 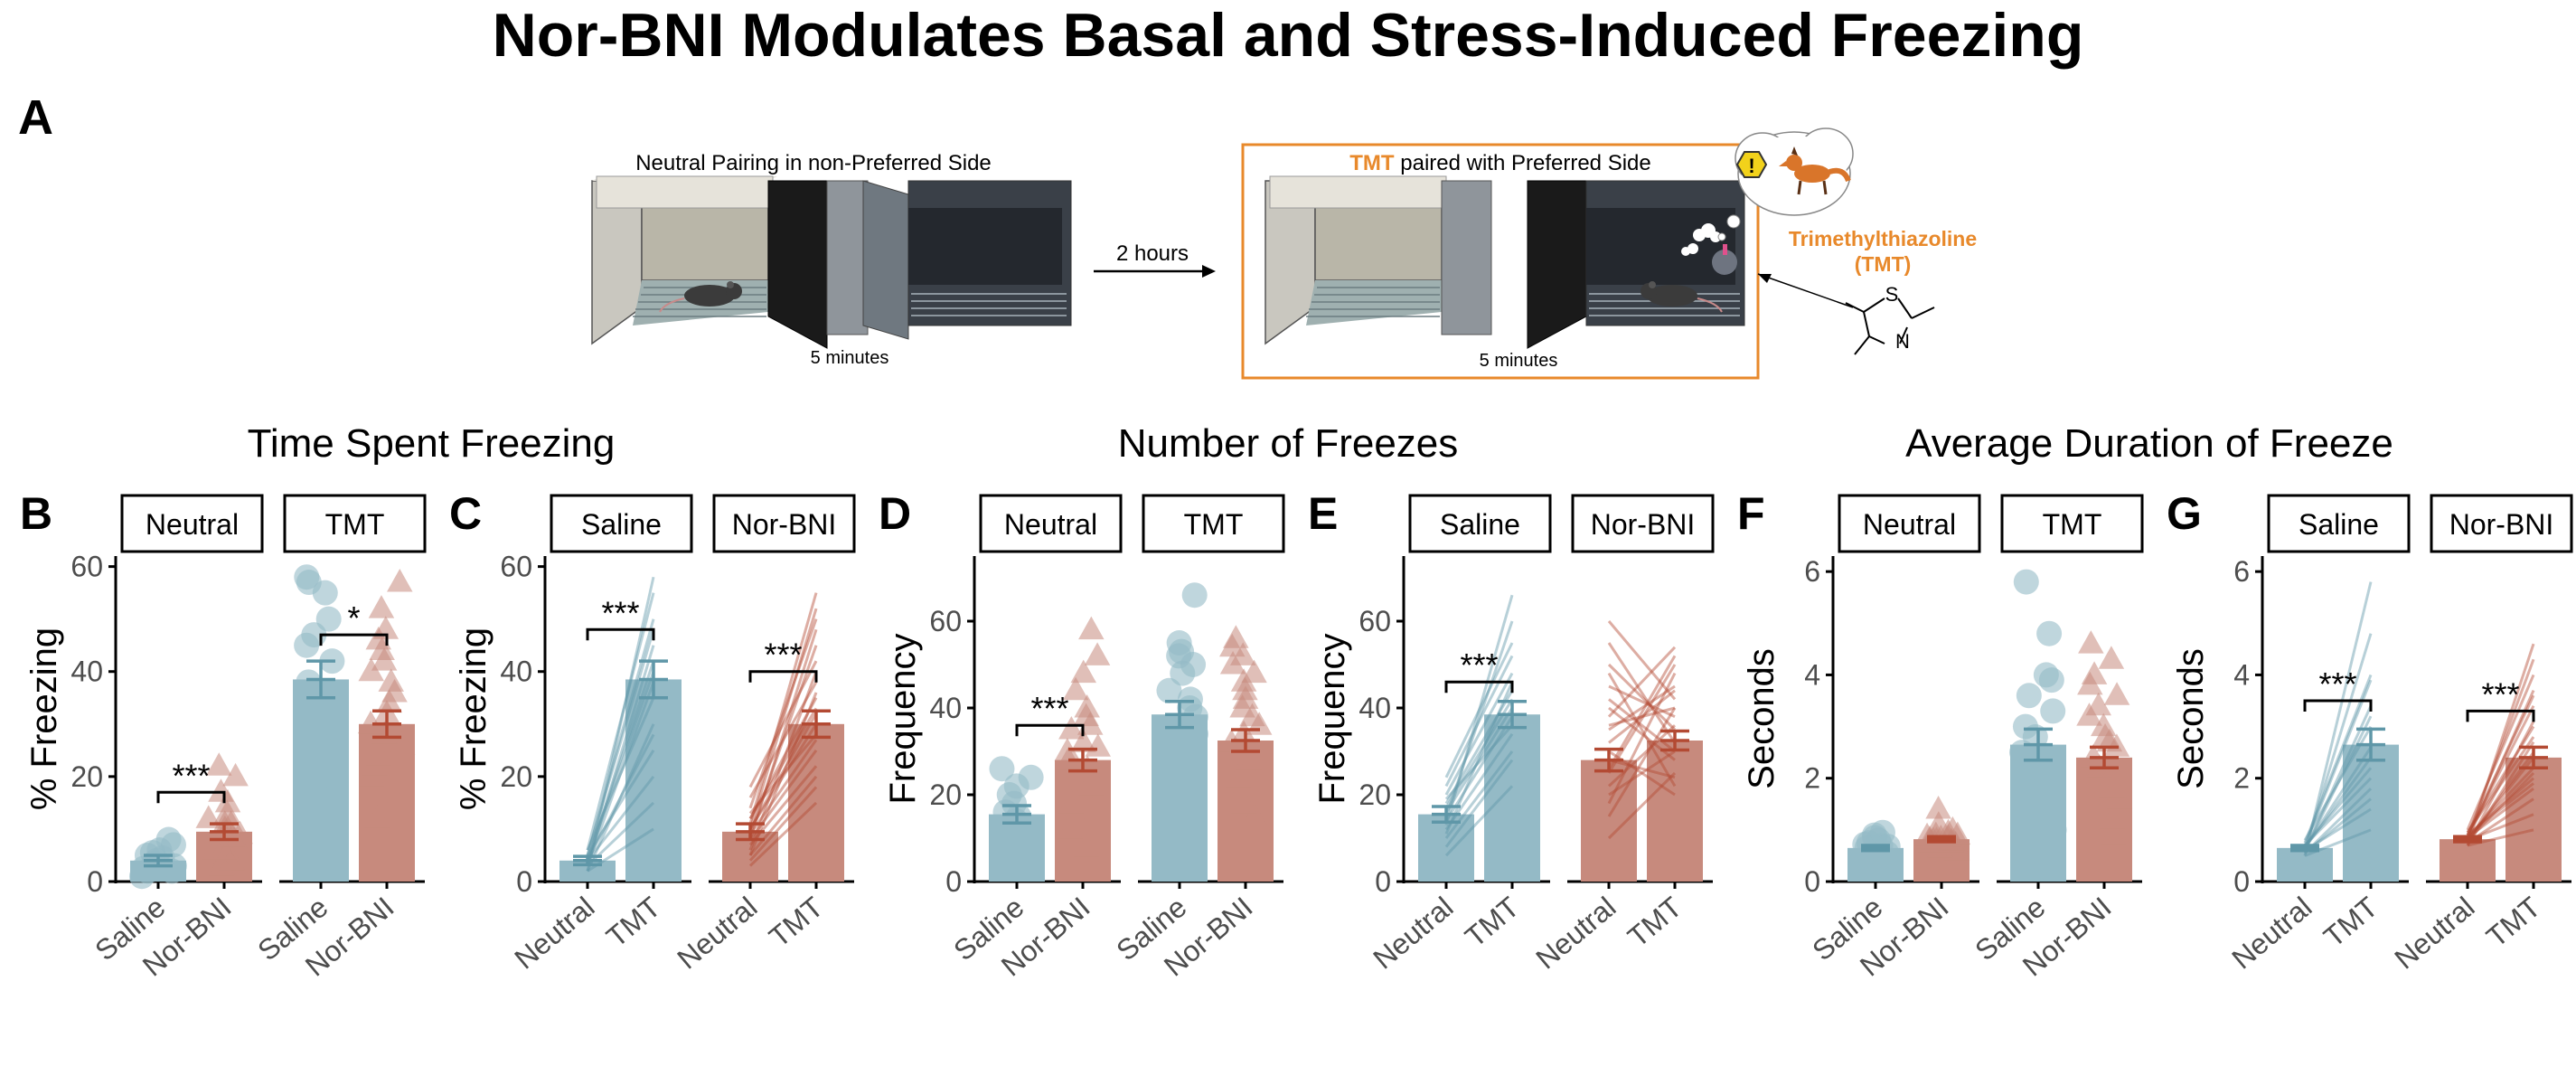 I want to click on panel-letter-a: A, so click(x=36, y=117).